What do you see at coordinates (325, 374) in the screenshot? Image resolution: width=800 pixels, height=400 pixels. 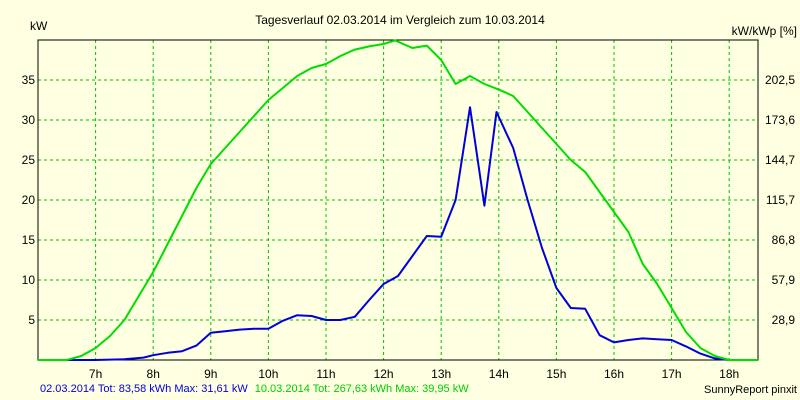 I see `x-tick-label-4: 11h` at bounding box center [325, 374].